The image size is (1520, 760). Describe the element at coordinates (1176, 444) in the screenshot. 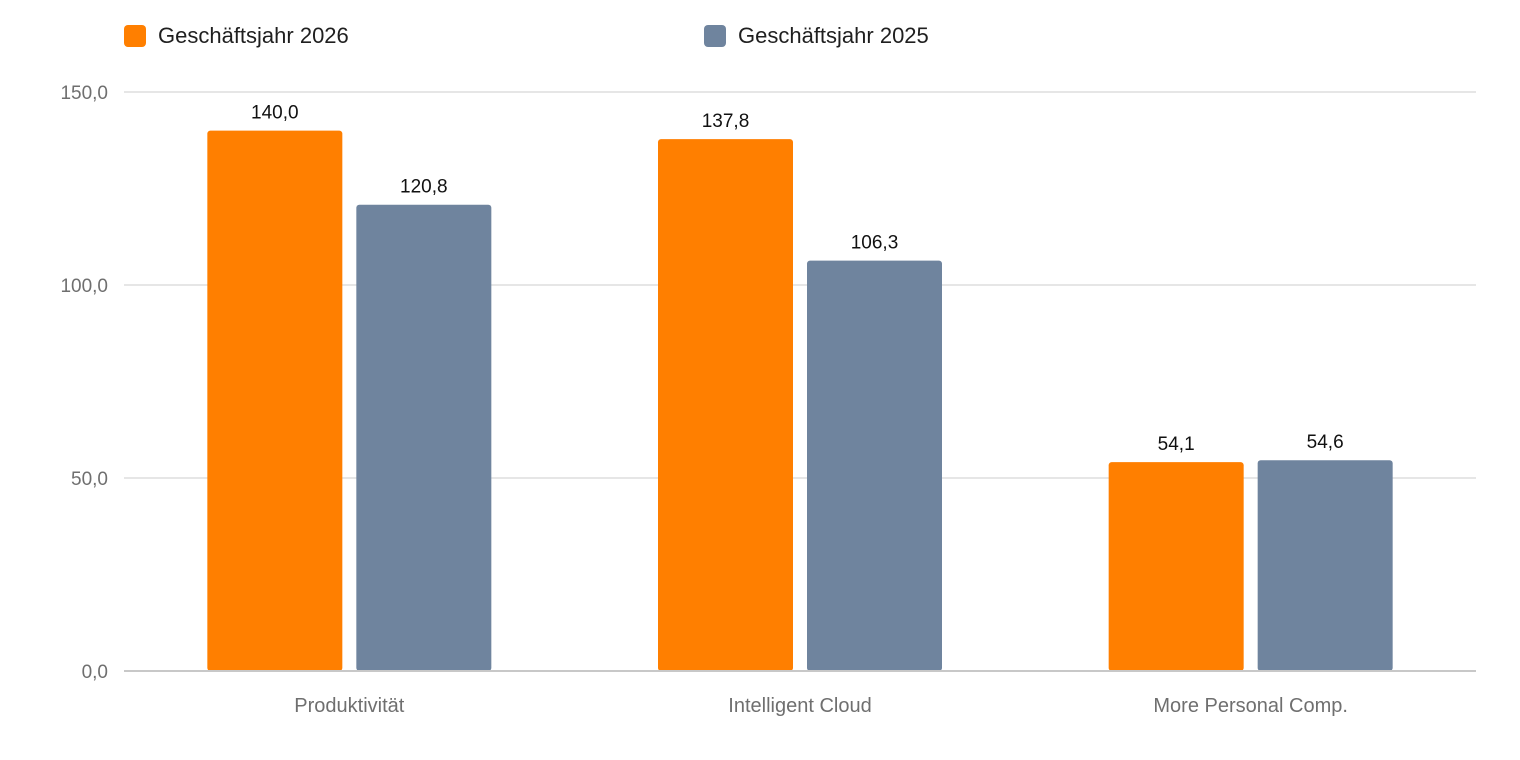

I see `data-label: 54,1` at that location.